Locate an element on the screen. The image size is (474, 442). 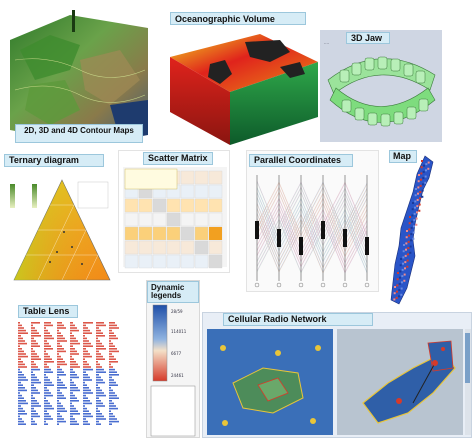
ternary-chart is located at coordinates (60, 230).